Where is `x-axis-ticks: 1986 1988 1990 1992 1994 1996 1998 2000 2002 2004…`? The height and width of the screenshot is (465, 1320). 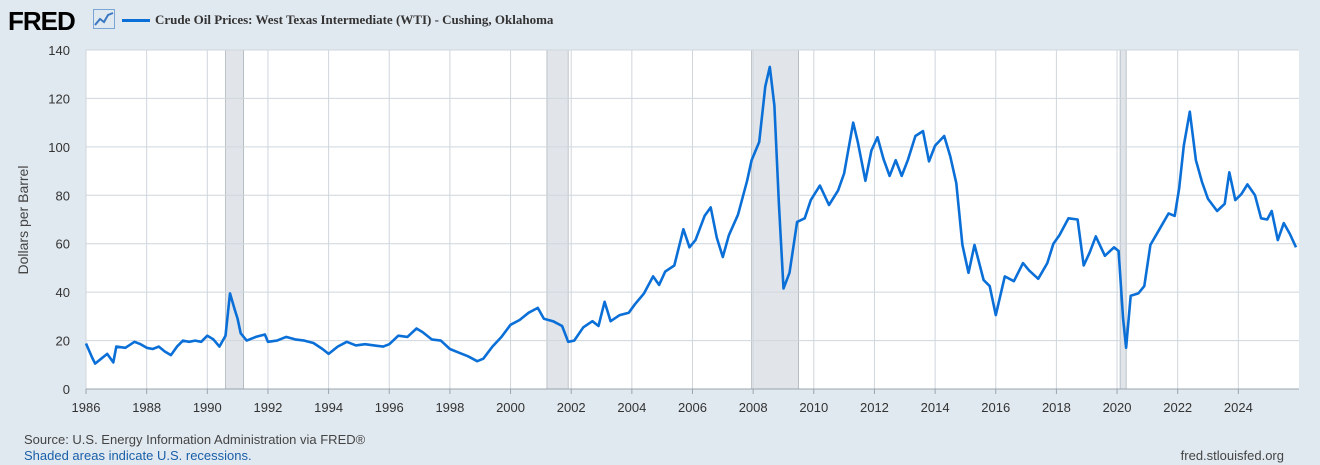 x-axis-ticks: 1986 1988 1990 1992 1994 1996 1998 2000 2002 2004… is located at coordinates (662, 402).